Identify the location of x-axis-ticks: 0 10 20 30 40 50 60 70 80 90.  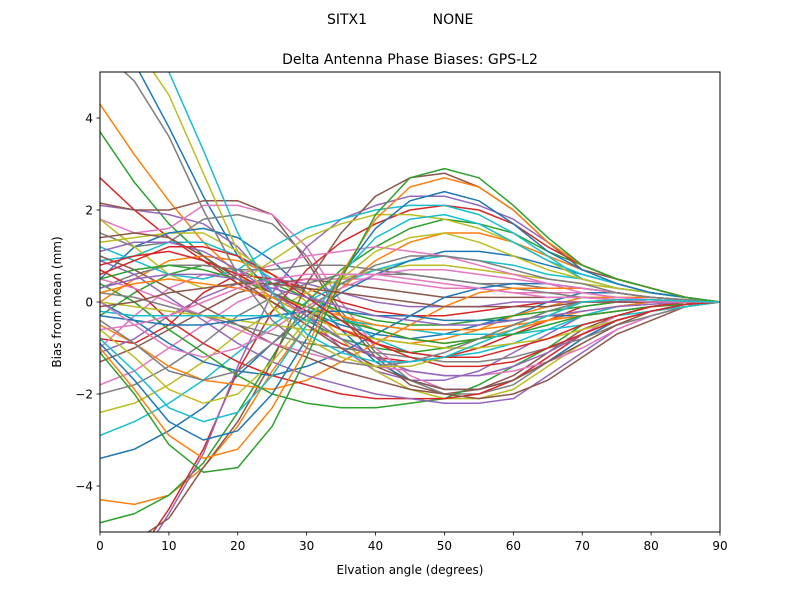
(412, 542).